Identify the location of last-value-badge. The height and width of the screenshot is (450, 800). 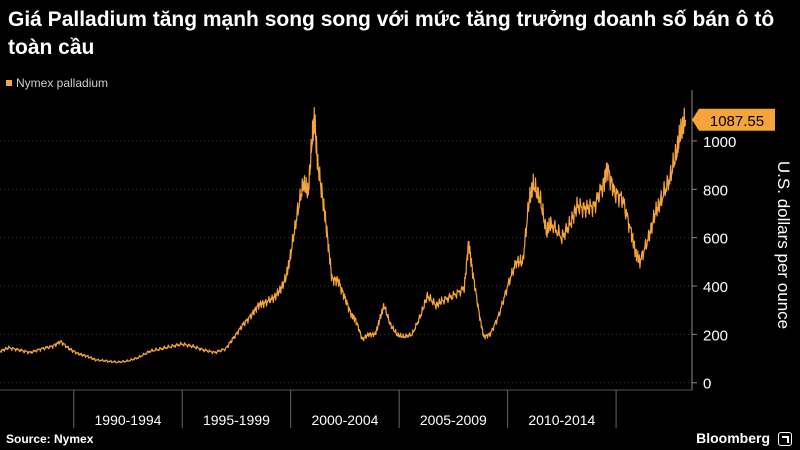
(733, 119).